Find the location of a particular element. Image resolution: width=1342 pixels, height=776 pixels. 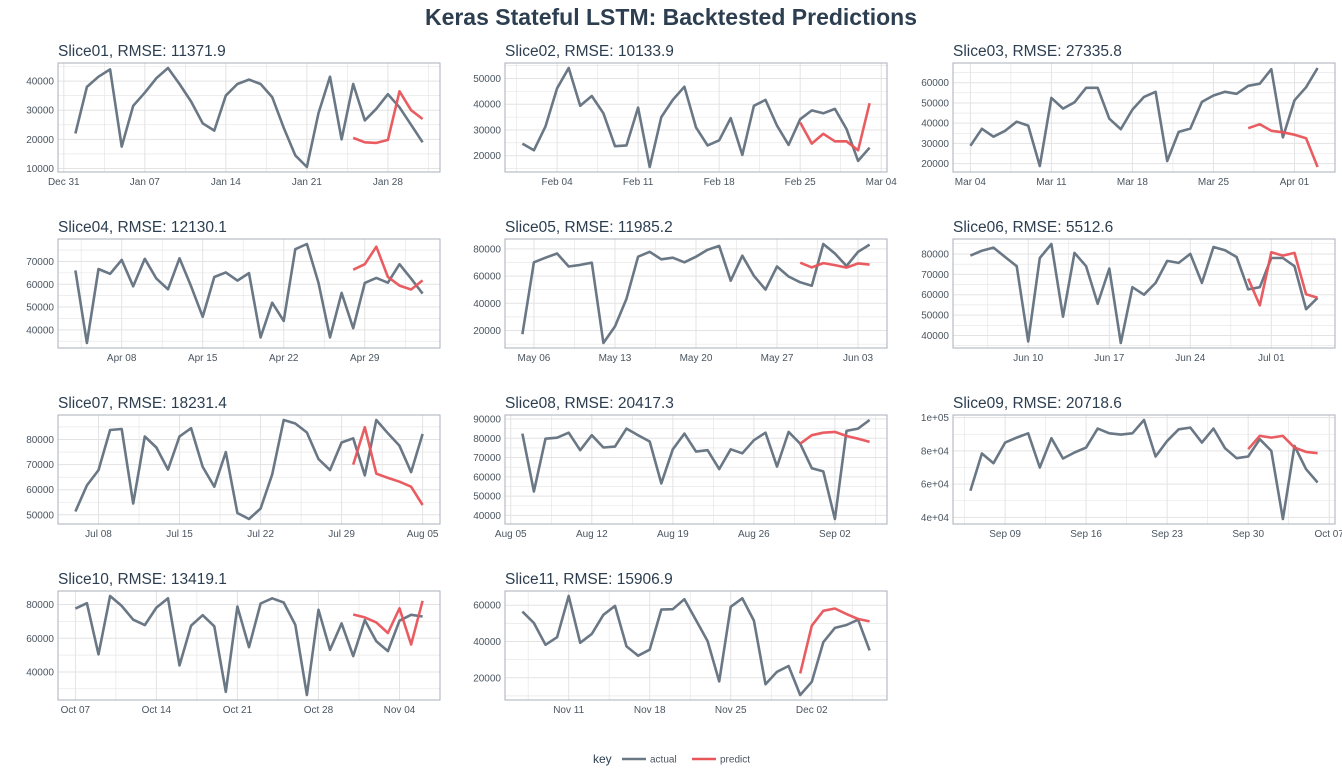

x-tick-label: Mar 25 is located at coordinates (1214, 182).